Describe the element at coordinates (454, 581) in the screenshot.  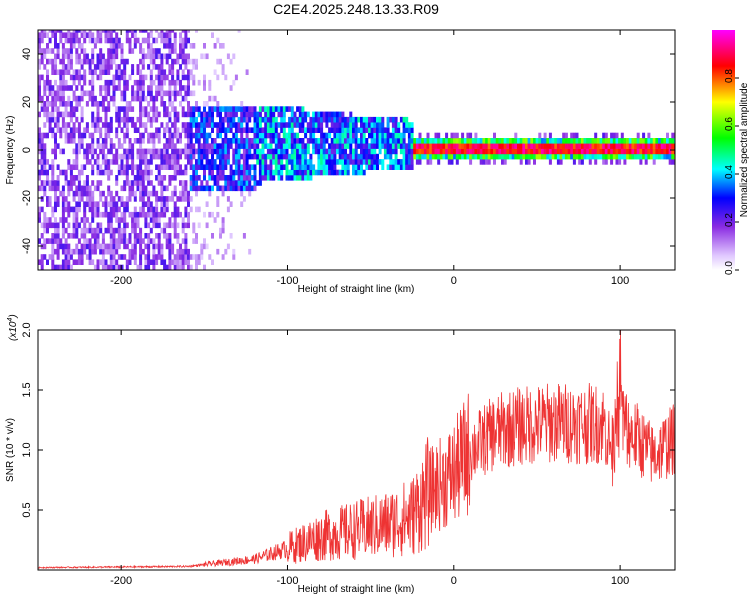
I see `x-tick-label: 0` at that location.